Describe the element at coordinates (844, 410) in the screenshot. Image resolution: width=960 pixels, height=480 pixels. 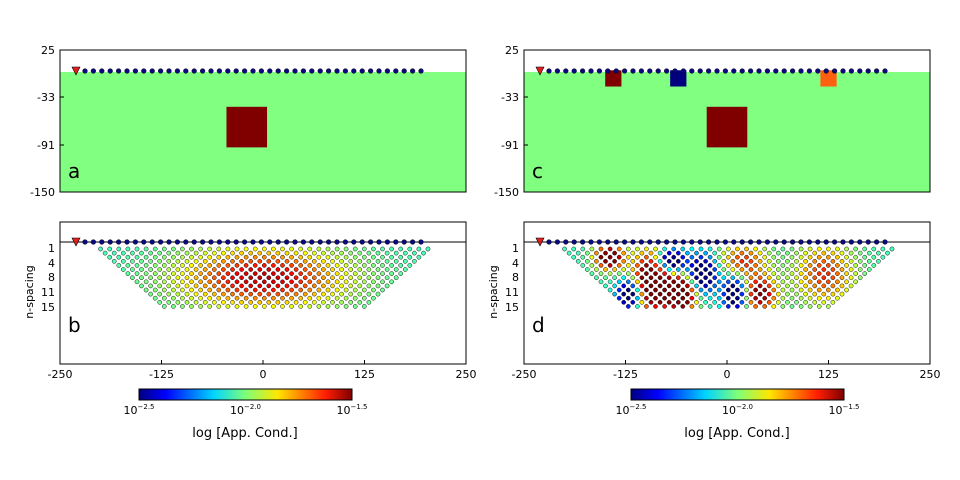
I see `colorbar-tick: 10−1.5` at that location.